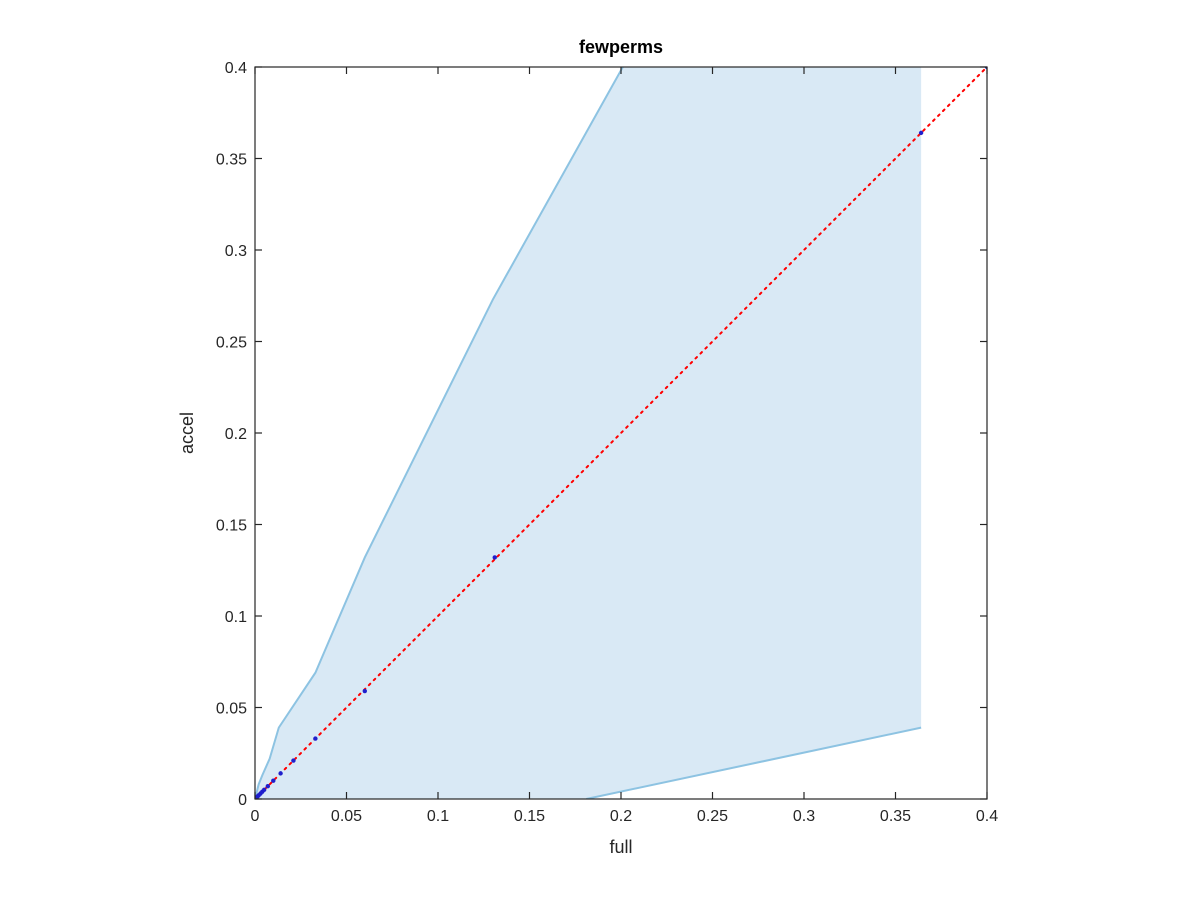 Image resolution: width=1200 pixels, height=900 pixels. What do you see at coordinates (242, 800) in the screenshot?
I see `y-tick-label: 0` at bounding box center [242, 800].